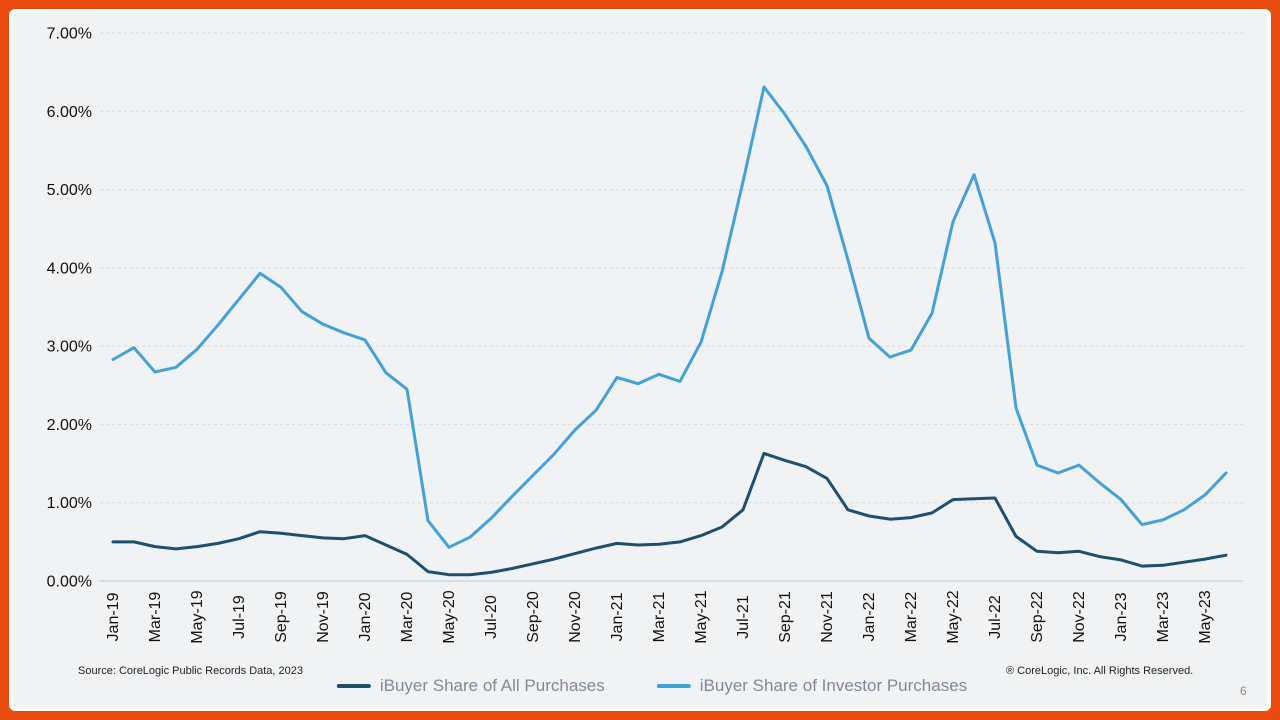 The image size is (1280, 720). I want to click on x-tick-label: Sep-20, so click(533, 617).